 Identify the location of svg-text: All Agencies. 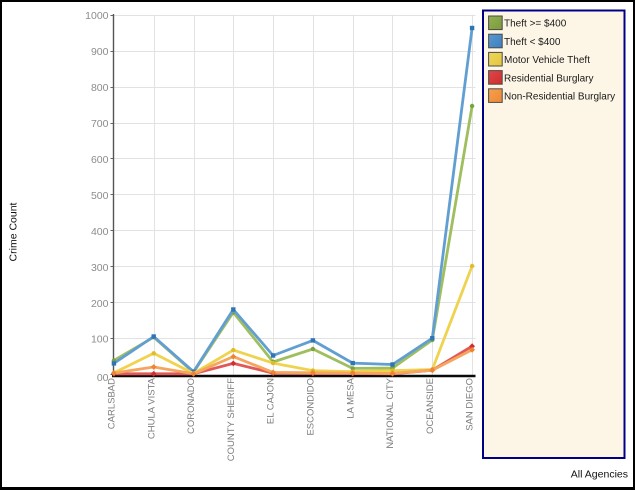
(599, 475).